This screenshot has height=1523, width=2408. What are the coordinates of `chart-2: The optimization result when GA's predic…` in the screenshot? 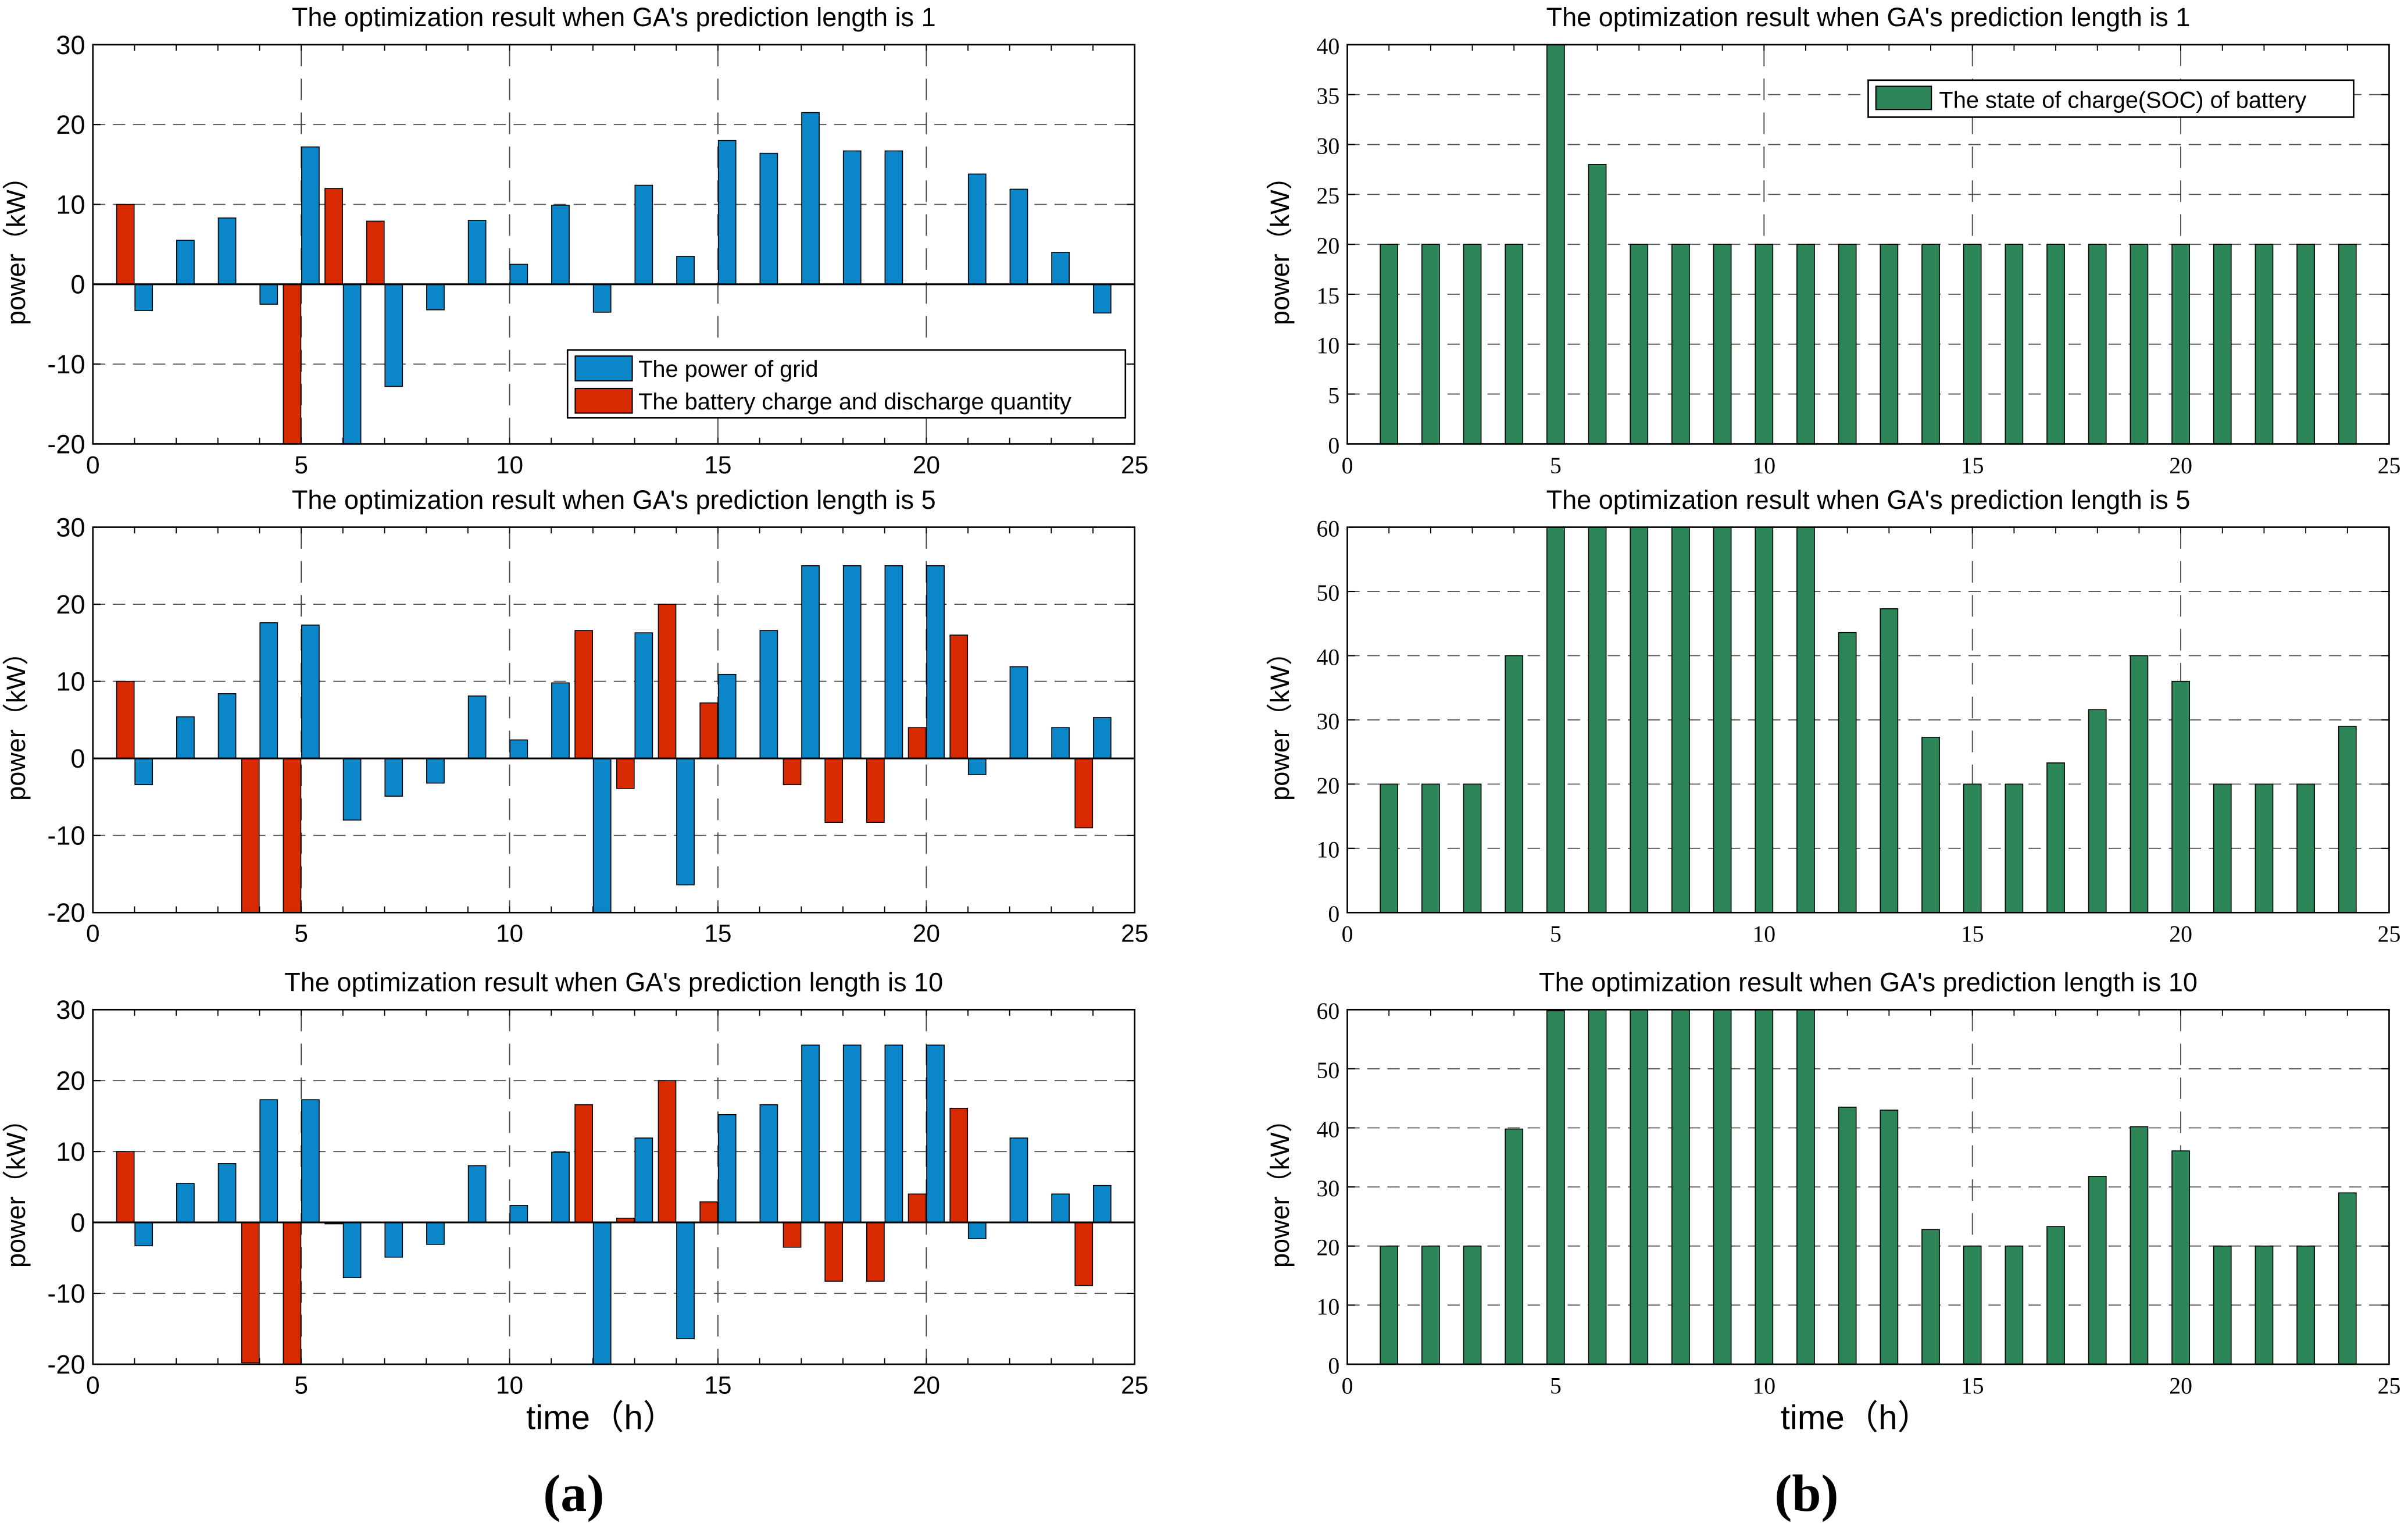 It's located at (574, 716).